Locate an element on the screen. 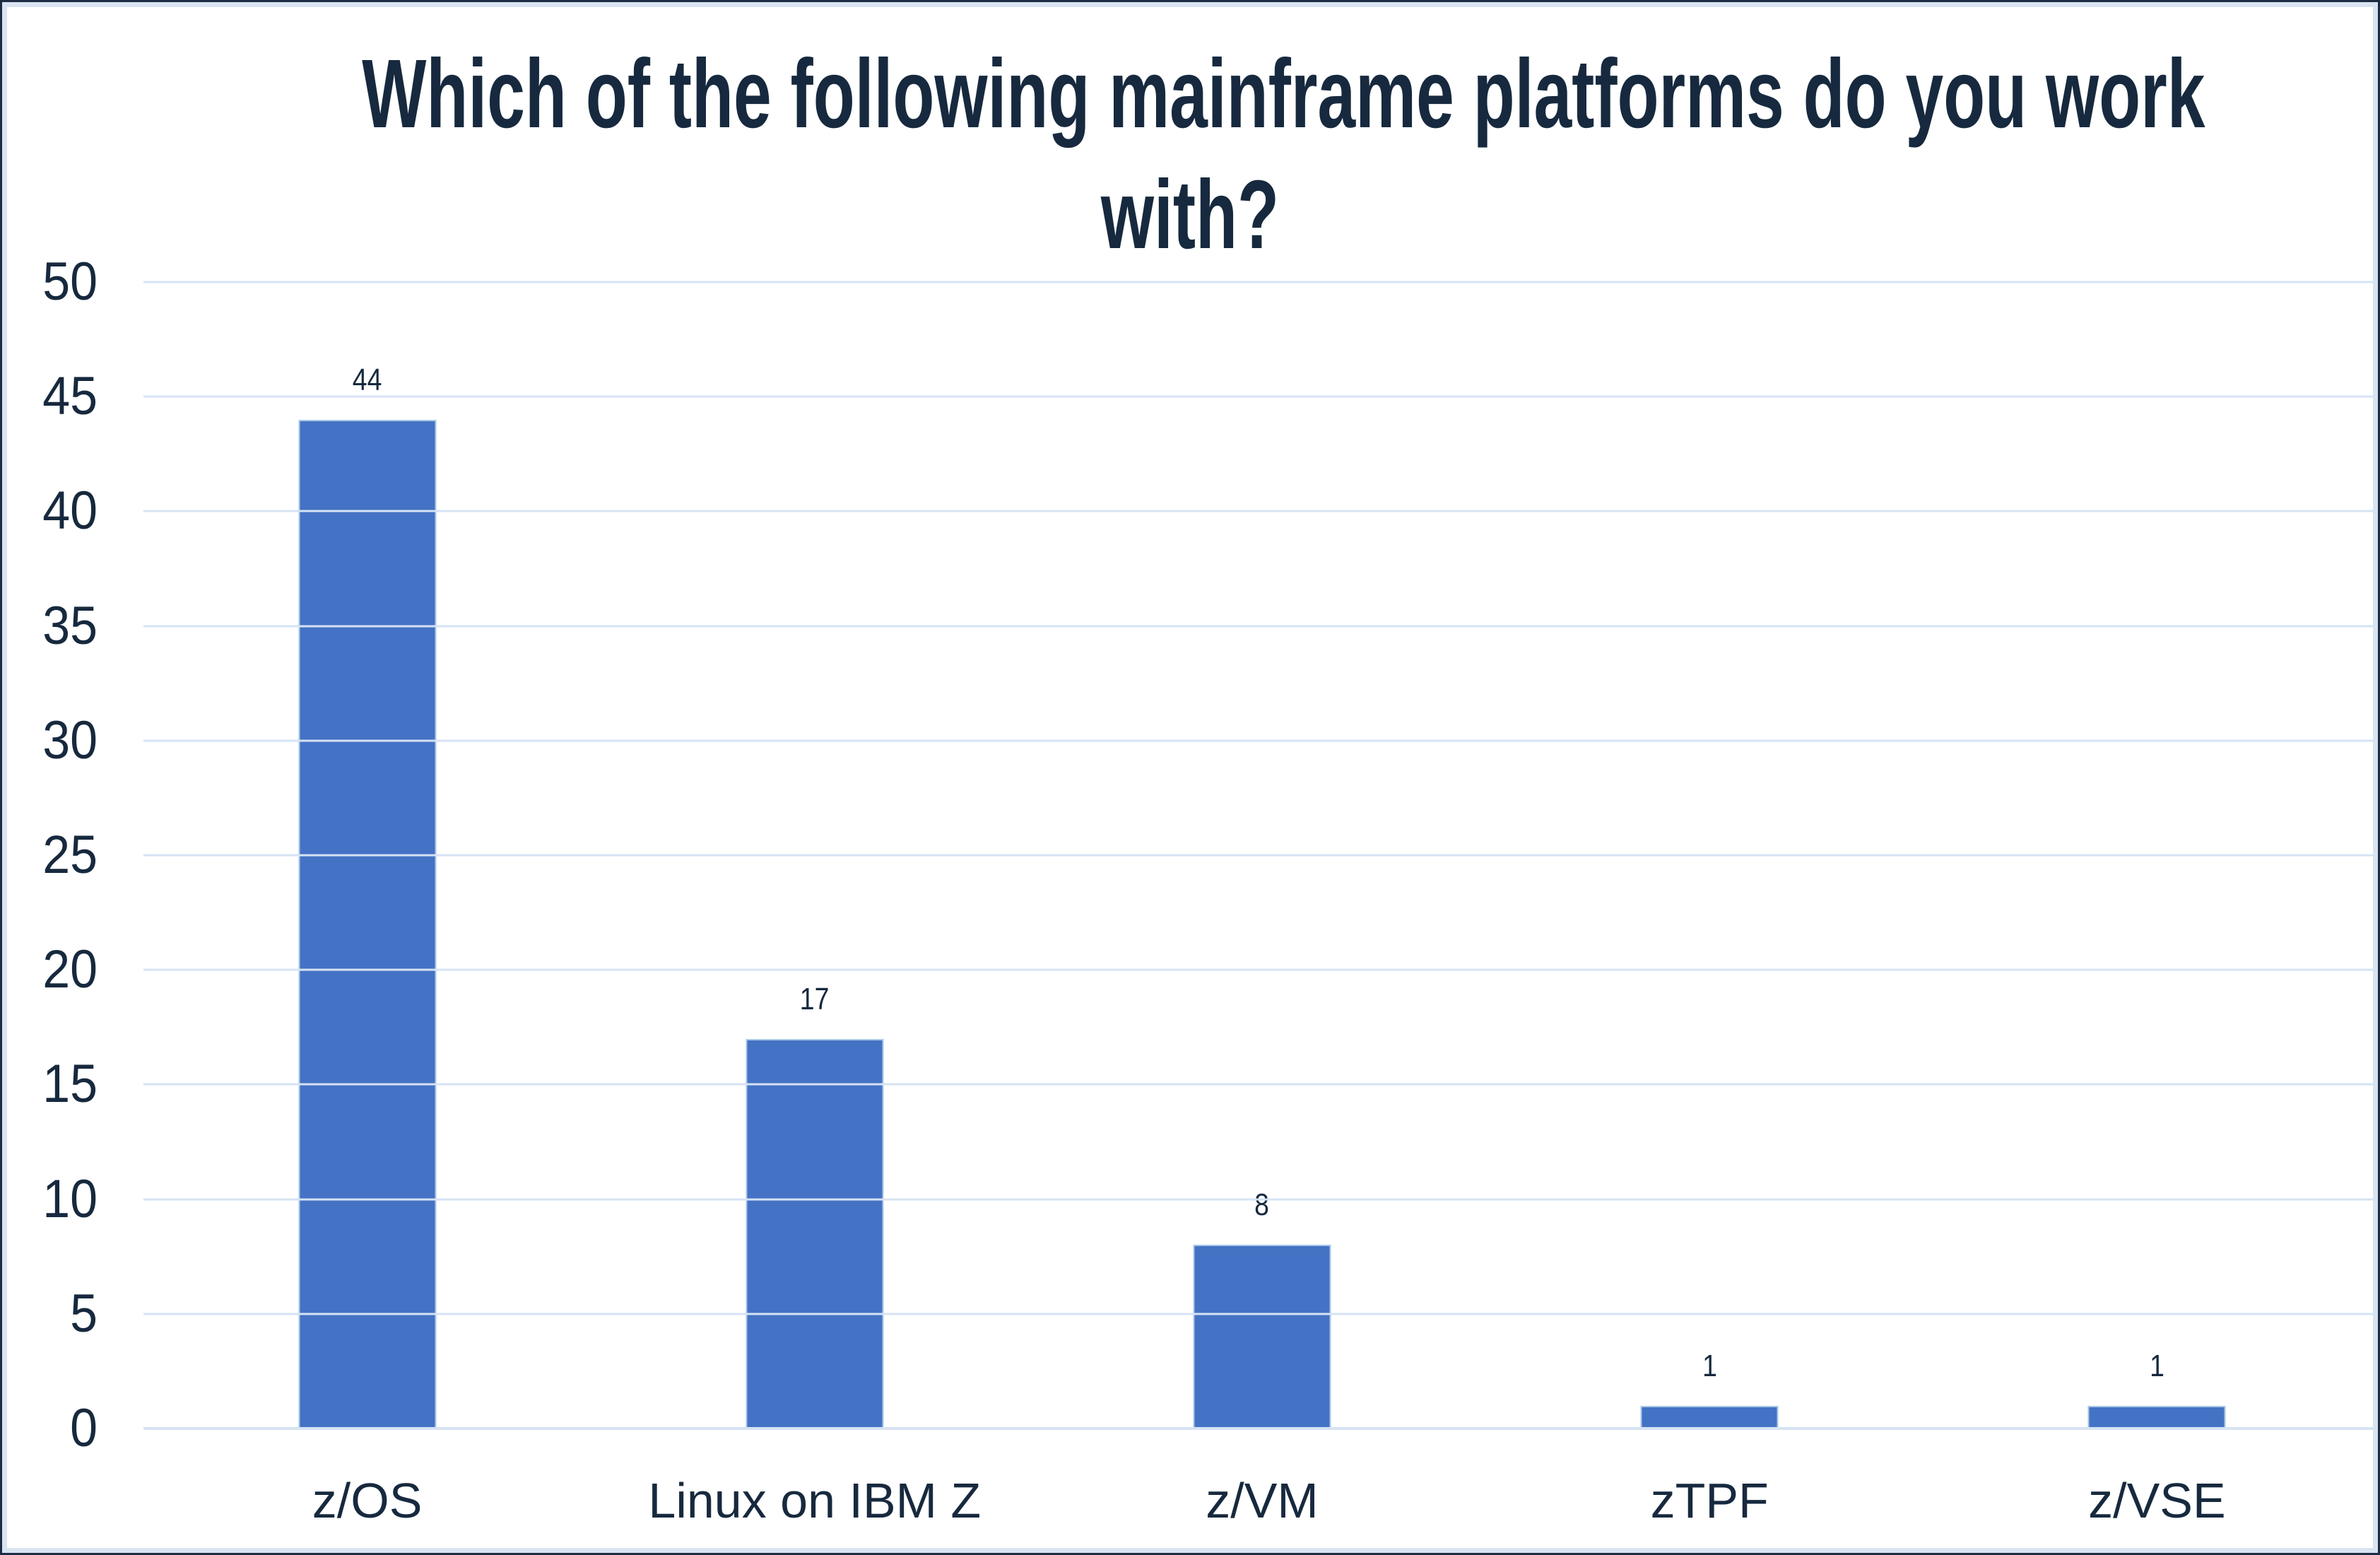 This screenshot has width=2380, height=1555. x-category-label: Linux on IBM Z is located at coordinates (815, 1501).